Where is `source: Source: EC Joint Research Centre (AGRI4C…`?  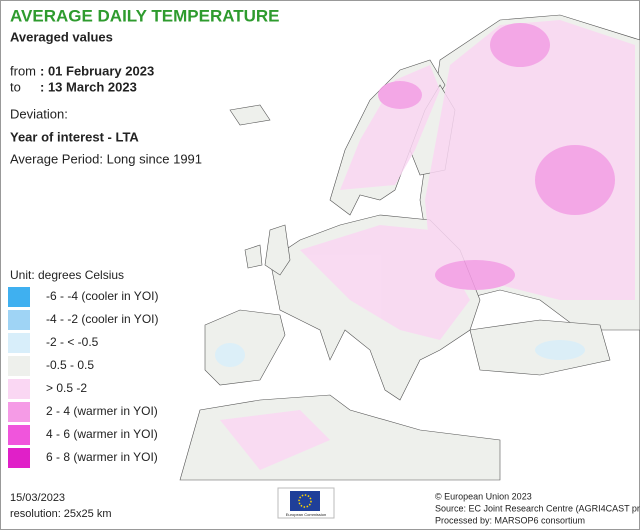 source: Source: EC Joint Research Centre (AGRI4C… is located at coordinates (537, 508).